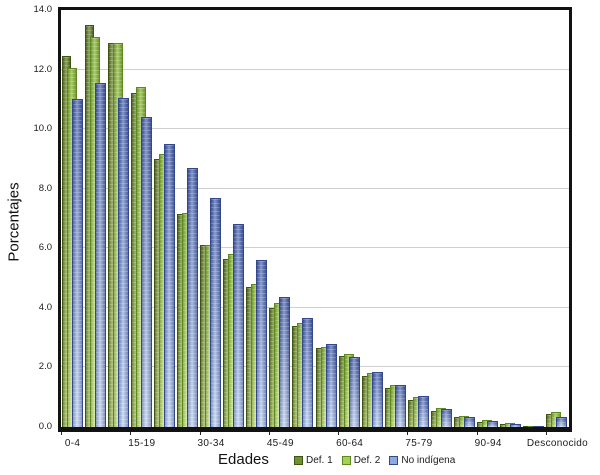 Image resolution: width=600 pixels, height=475 pixels. I want to click on x-tick-label-0-4: 0-4, so click(72, 443).